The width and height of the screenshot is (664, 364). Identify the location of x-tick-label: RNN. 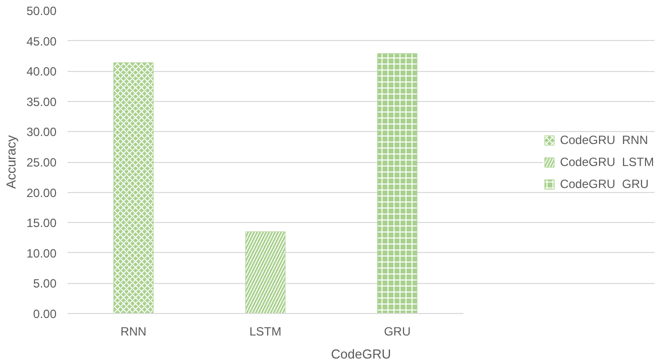
(133, 331).